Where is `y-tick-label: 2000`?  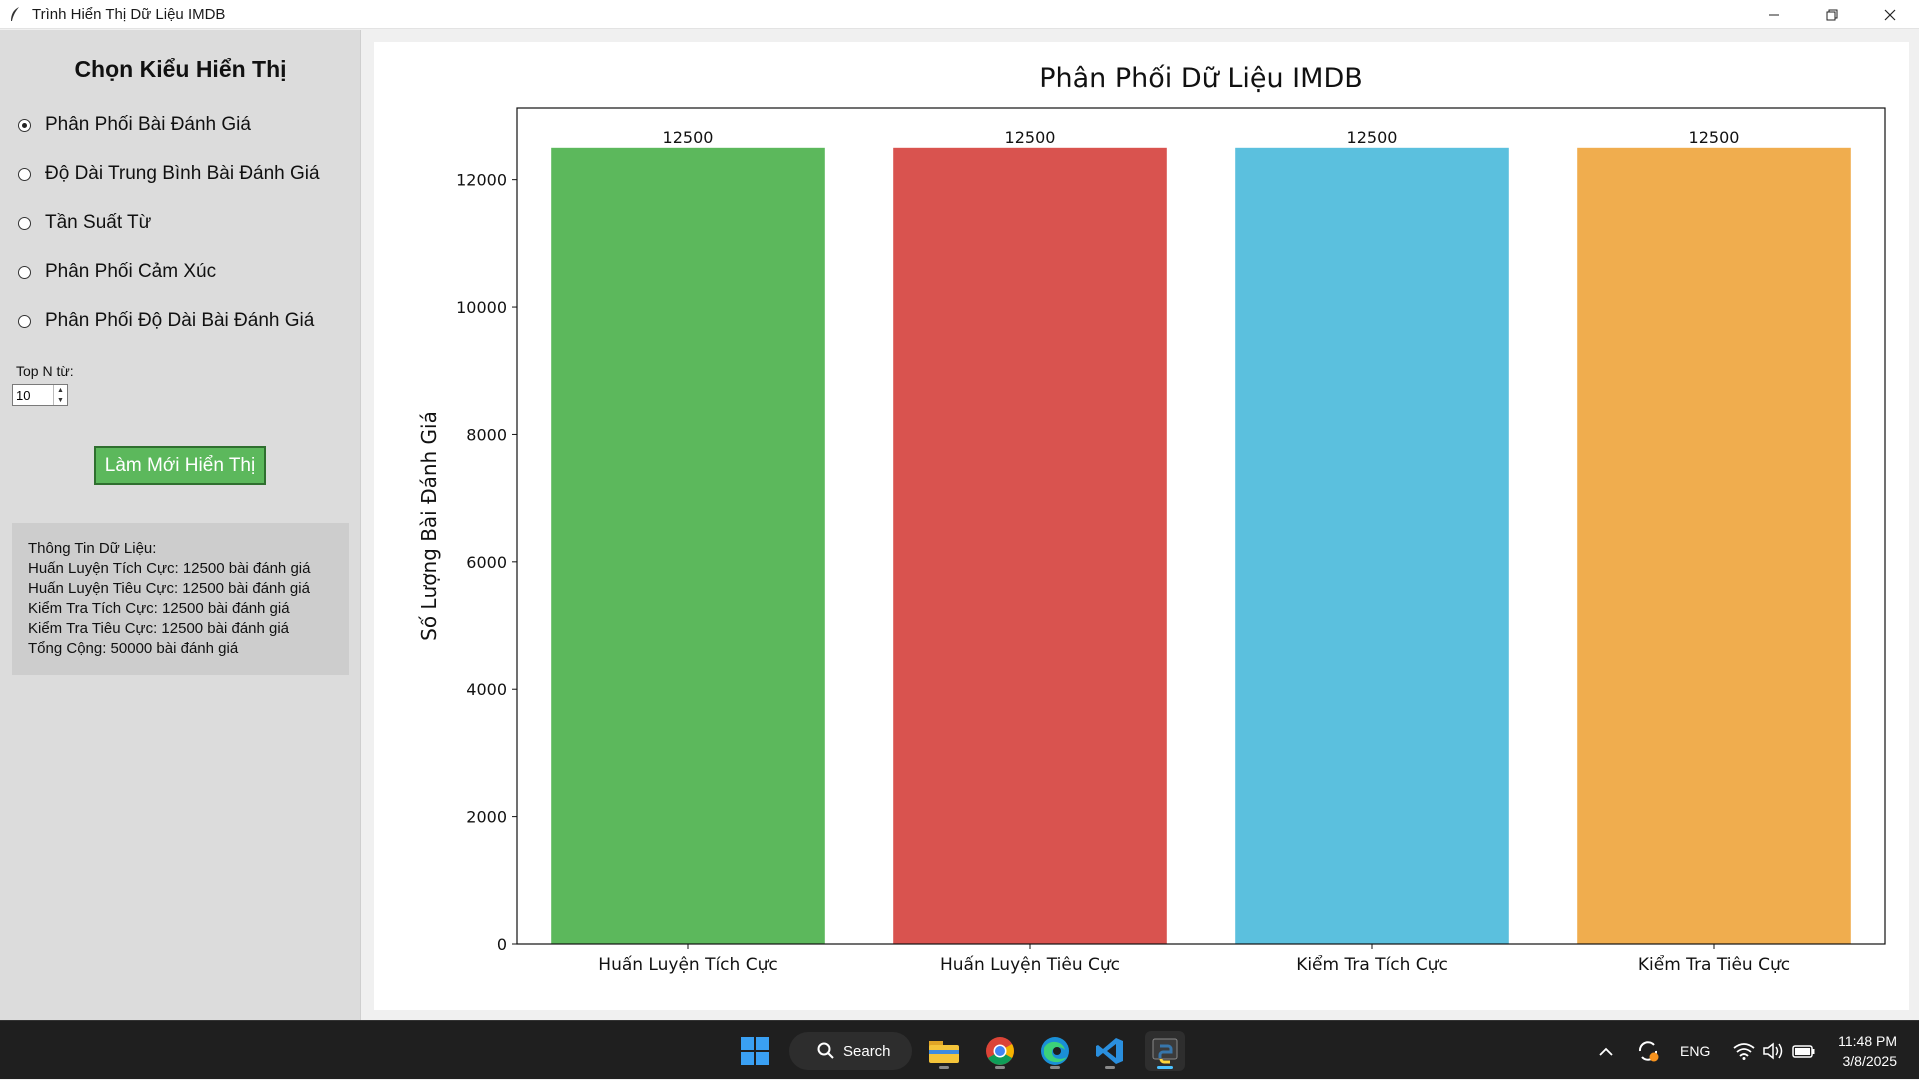 y-tick-label: 2000 is located at coordinates (486, 817).